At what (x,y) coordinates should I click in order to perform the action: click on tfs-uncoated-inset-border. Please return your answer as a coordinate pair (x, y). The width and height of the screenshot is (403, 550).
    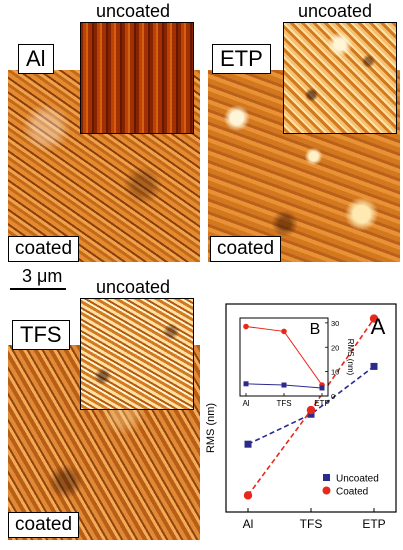
    Looking at the image, I should click on (137, 354).